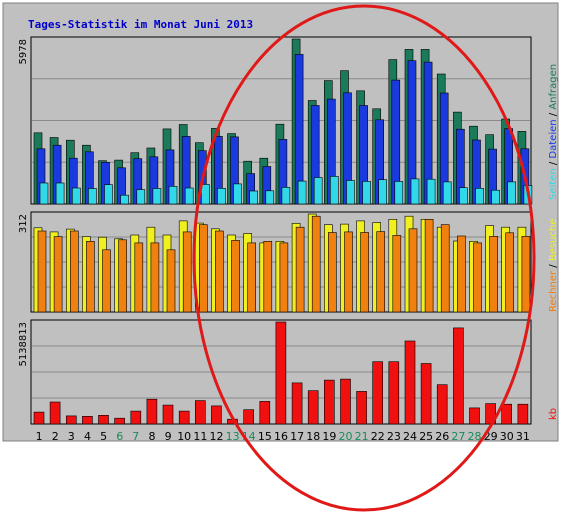 The height and width of the screenshot is (516, 563). I want to click on x-tick-label: 31, so click(523, 436).